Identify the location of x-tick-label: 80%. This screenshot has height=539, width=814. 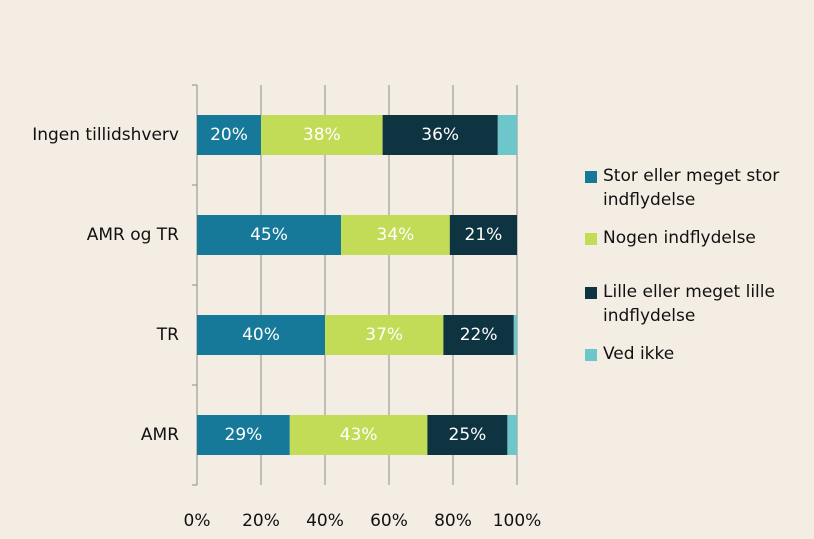
(453, 521).